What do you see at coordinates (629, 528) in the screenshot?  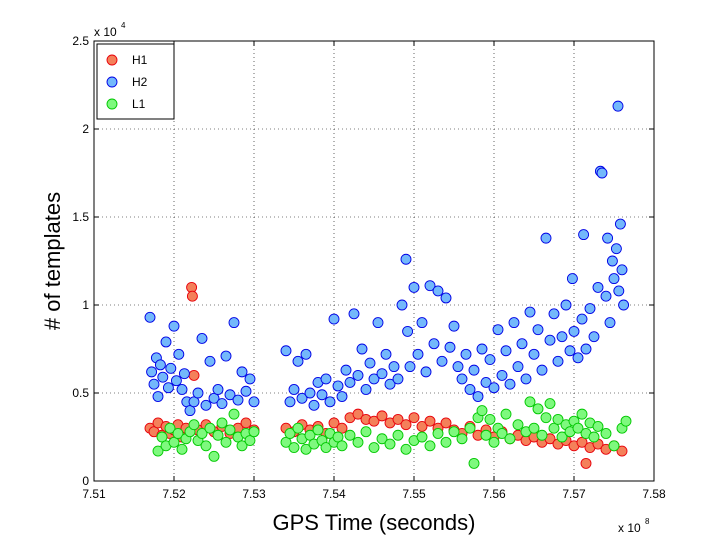 I see `x-multiplier-label: x 10` at bounding box center [629, 528].